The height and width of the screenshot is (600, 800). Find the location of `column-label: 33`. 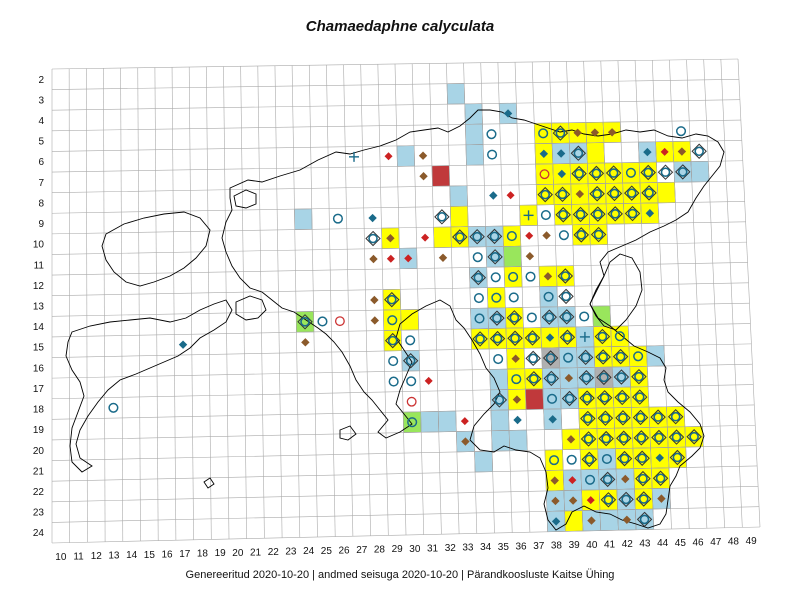

column-label: 33 is located at coordinates (468, 548).